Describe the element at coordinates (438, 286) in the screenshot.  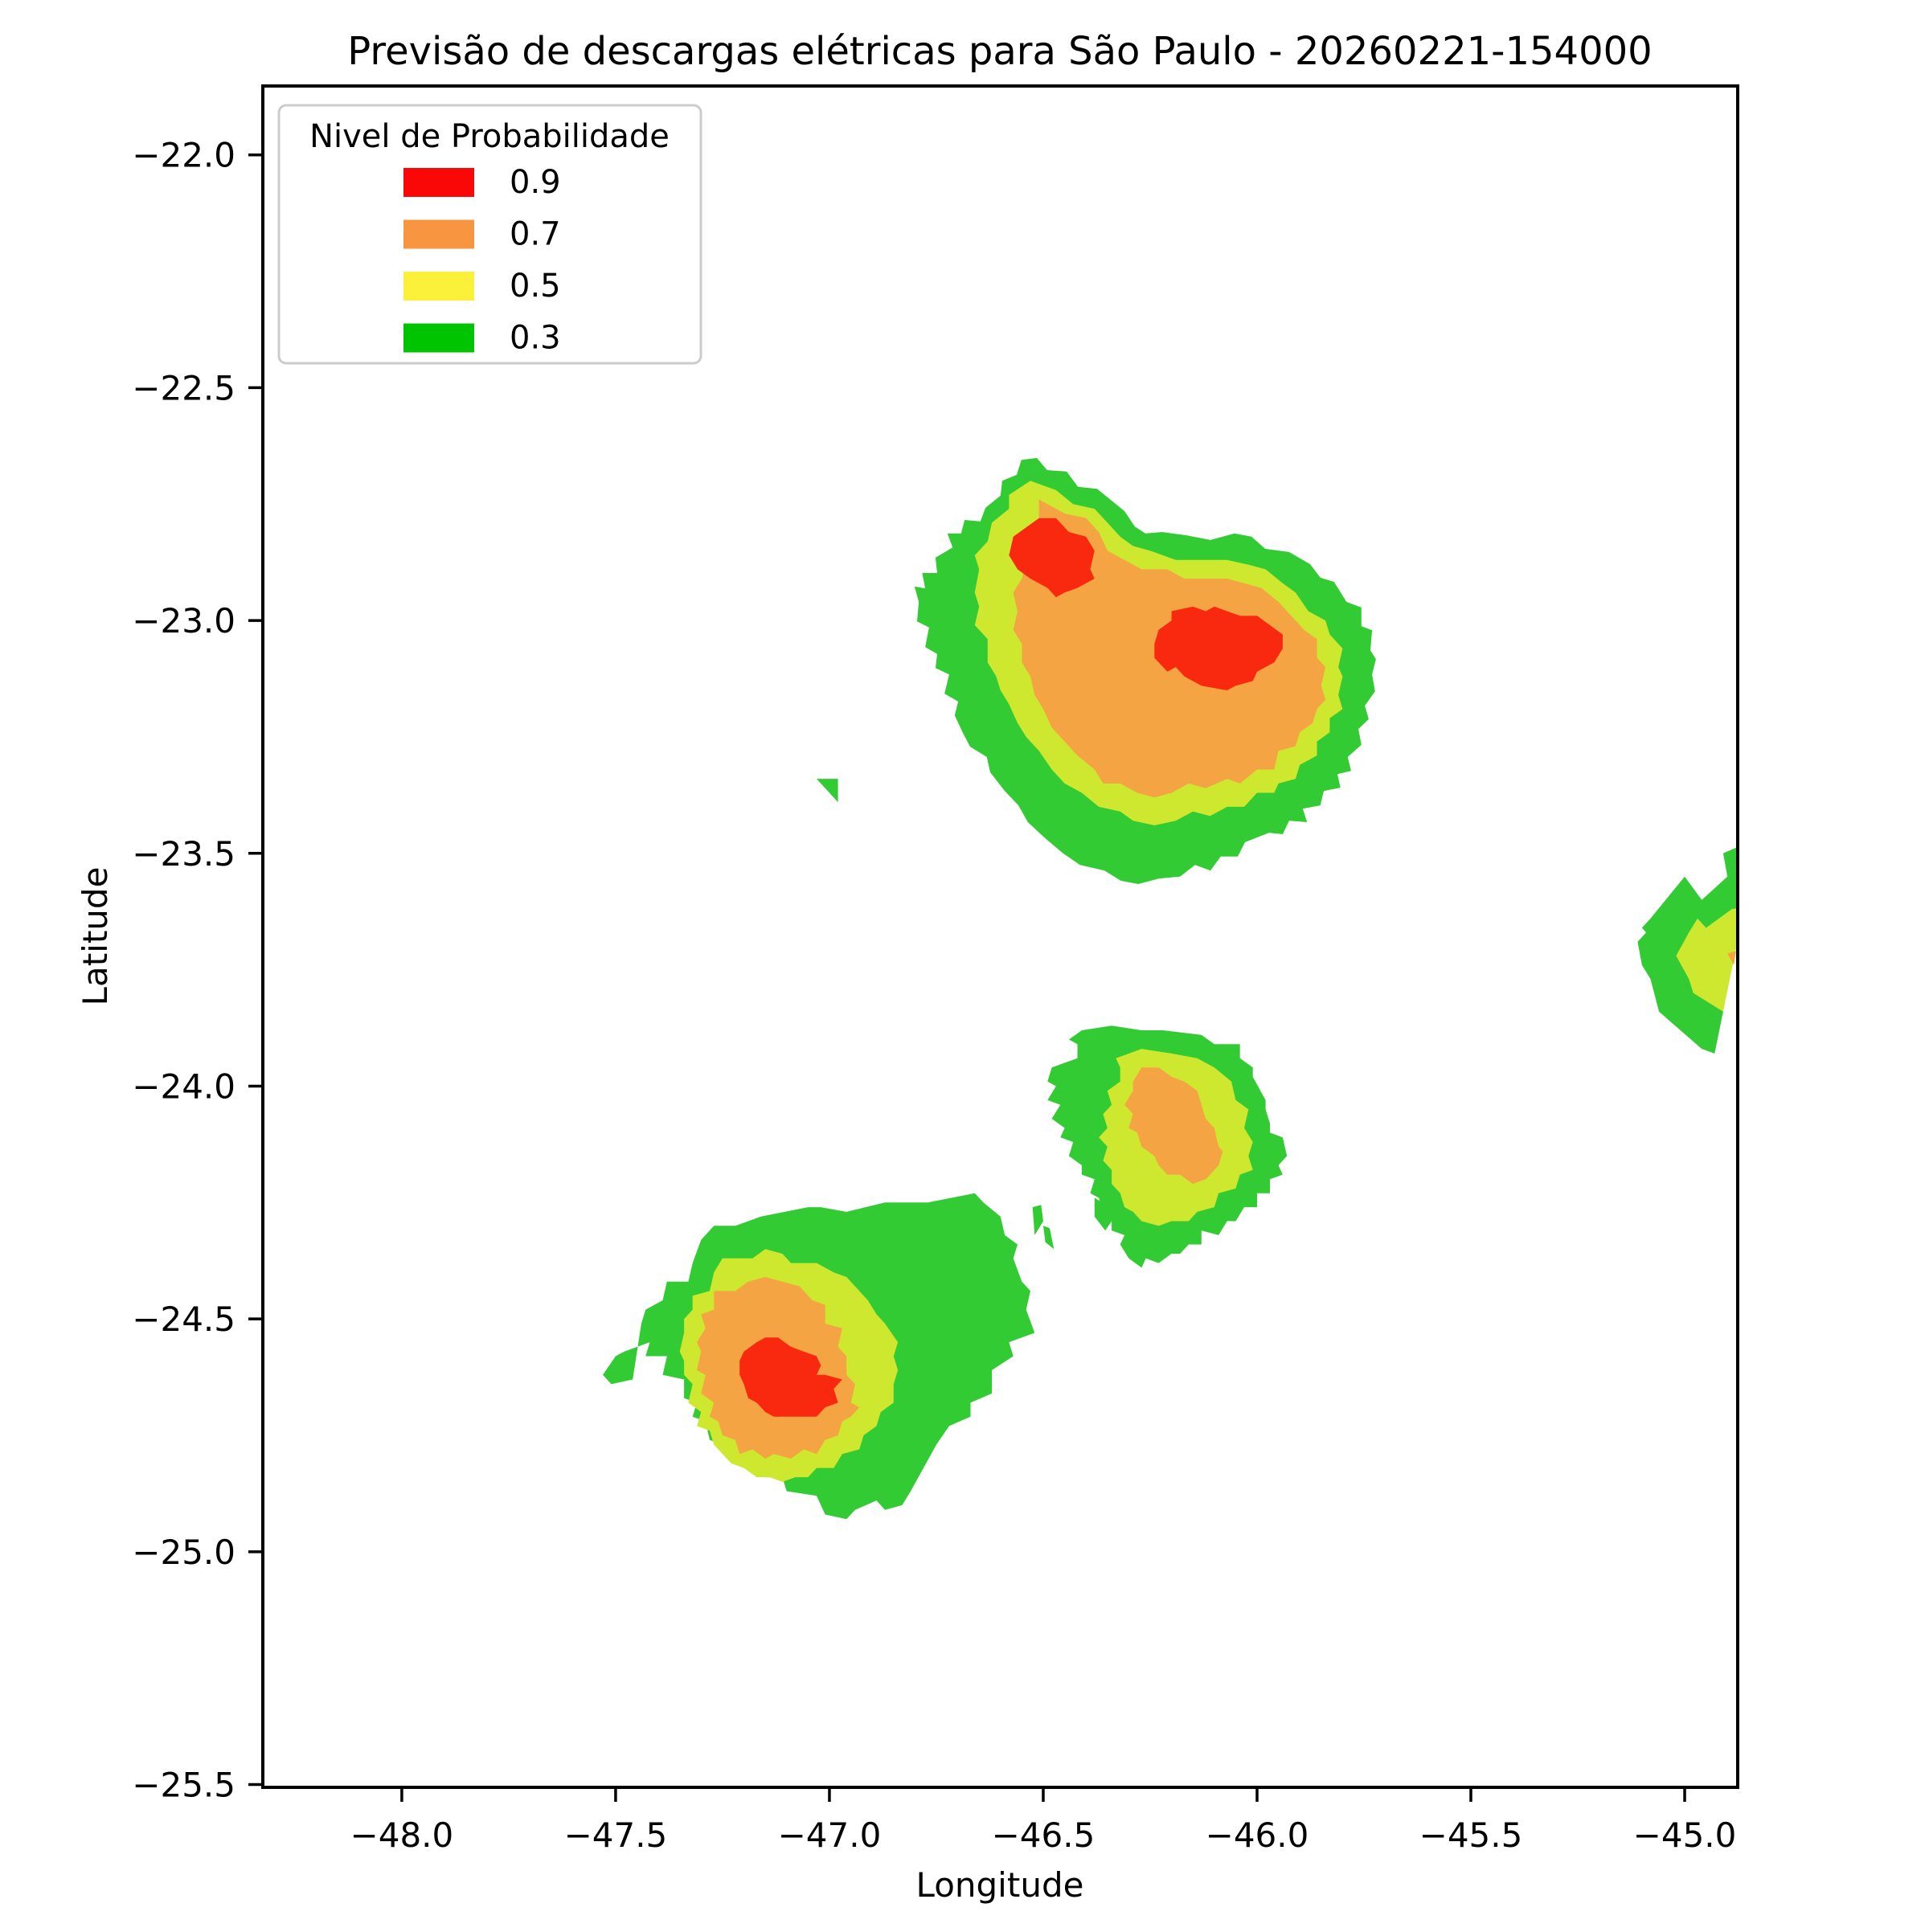
I see `legend-swatch-0.5` at that location.